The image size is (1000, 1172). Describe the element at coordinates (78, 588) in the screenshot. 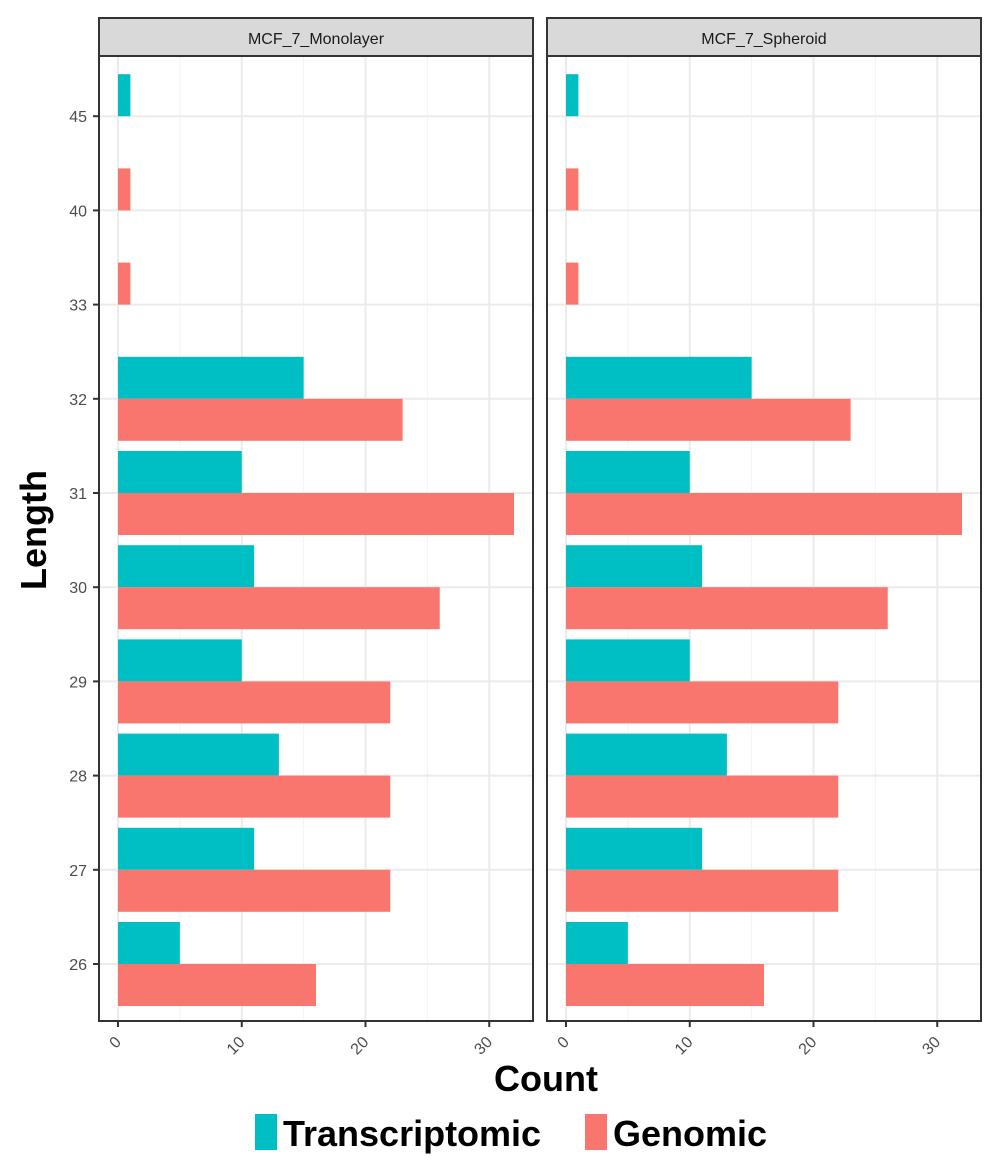

I see `y-tick-label: 30` at that location.